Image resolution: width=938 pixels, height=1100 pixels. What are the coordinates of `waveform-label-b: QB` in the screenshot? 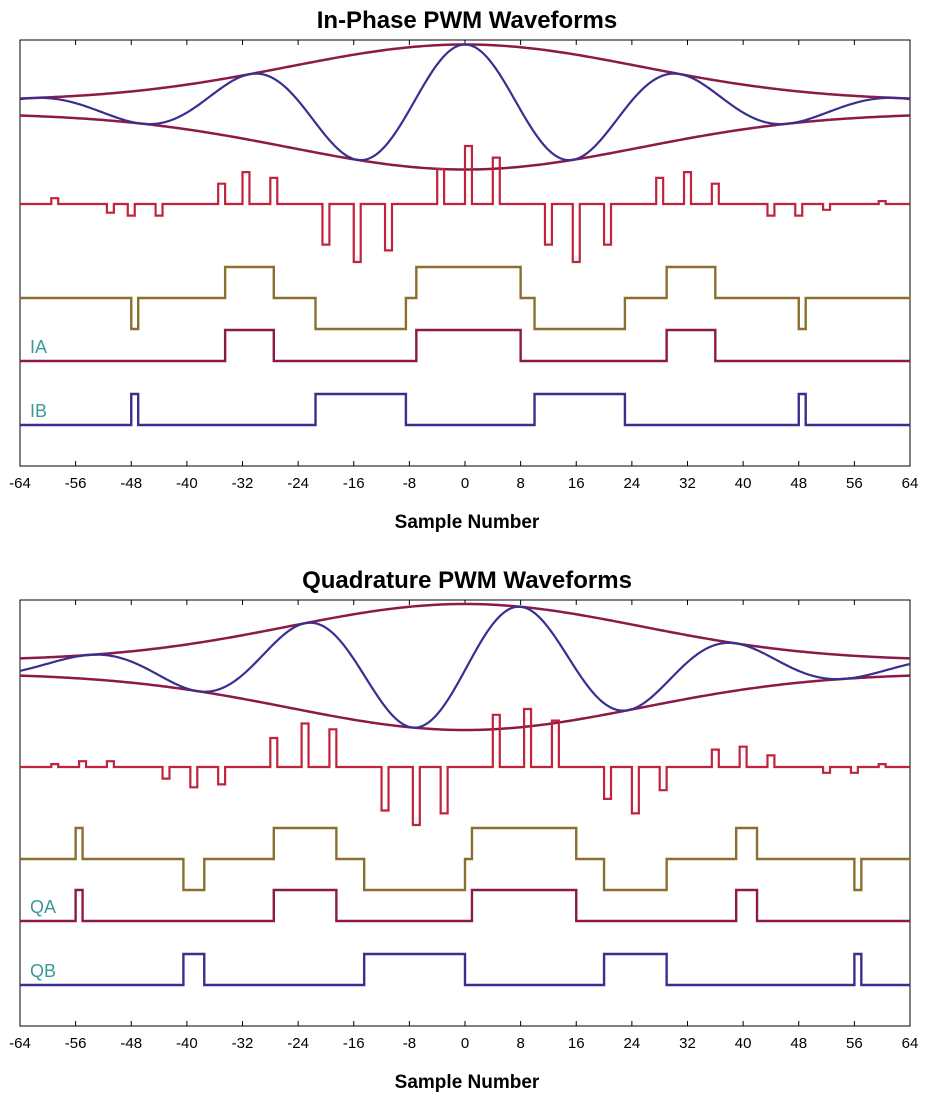 It's located at (43, 971).